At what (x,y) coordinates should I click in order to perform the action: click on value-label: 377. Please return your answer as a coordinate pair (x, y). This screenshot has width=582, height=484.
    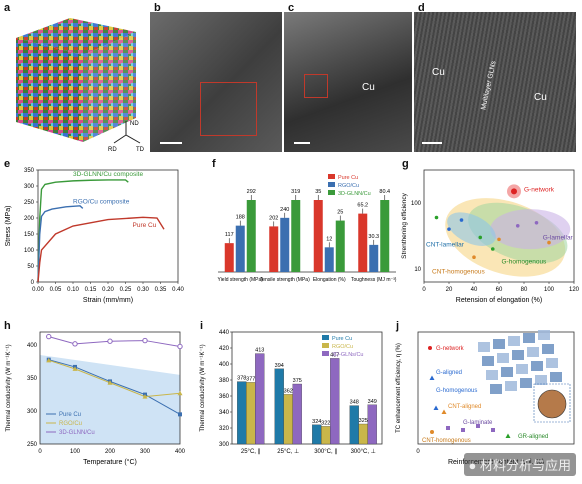
    Looking at the image, I should click on (250, 379).